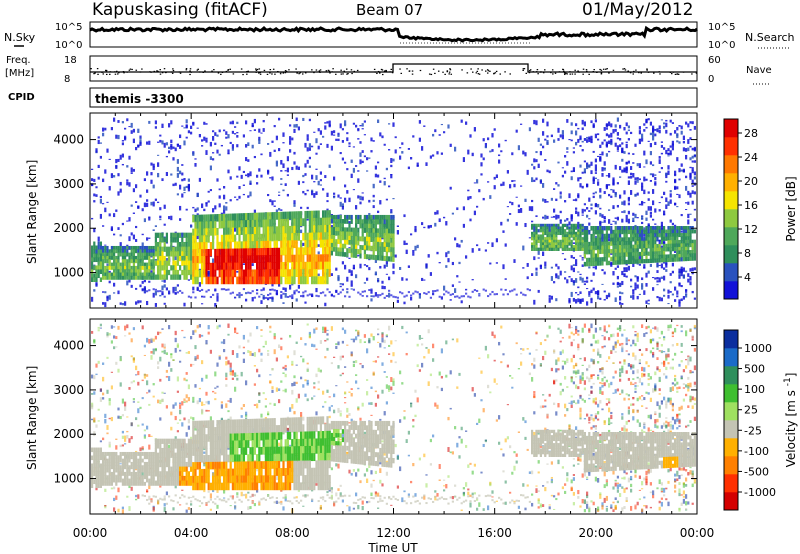 This screenshot has height=554, width=800. What do you see at coordinates (139, 99) in the screenshot?
I see `cpid-value: themis -3300` at bounding box center [139, 99].